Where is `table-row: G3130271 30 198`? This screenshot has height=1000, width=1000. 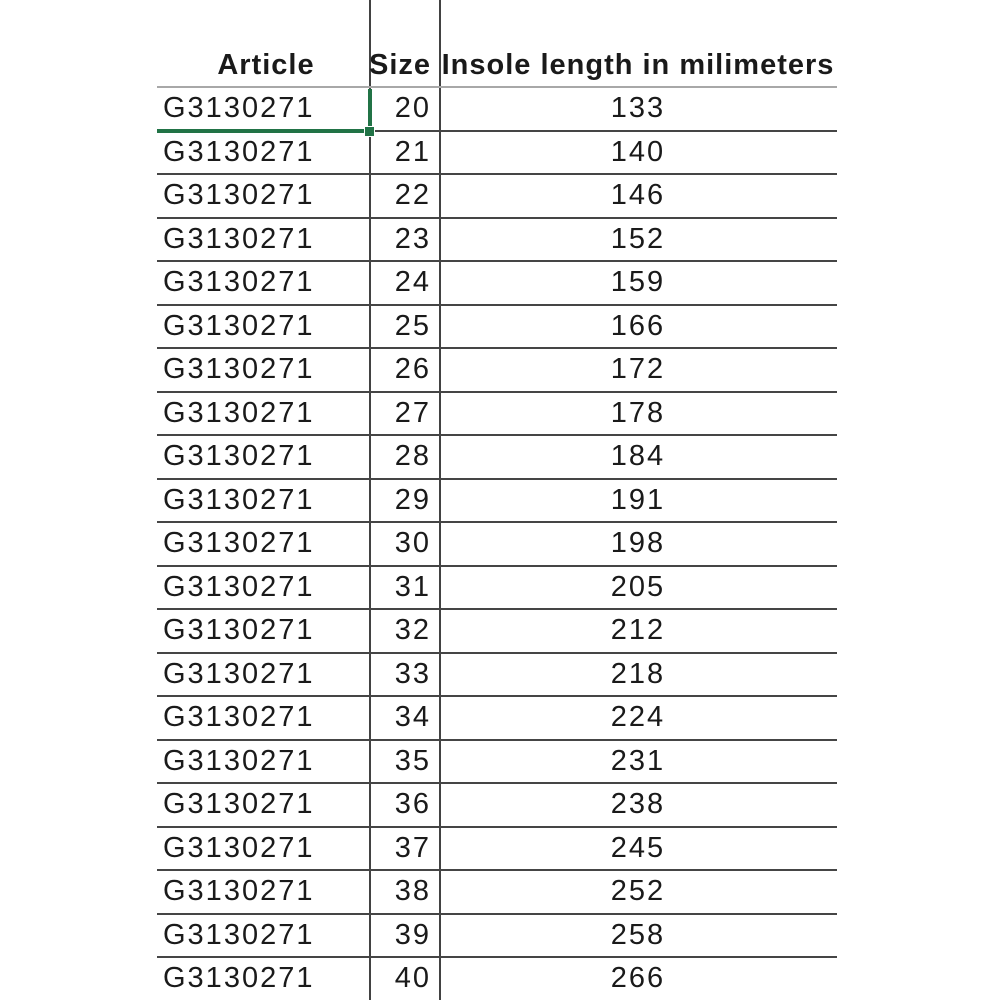
table-row: G3130271 30 198 is located at coordinates (497, 545).